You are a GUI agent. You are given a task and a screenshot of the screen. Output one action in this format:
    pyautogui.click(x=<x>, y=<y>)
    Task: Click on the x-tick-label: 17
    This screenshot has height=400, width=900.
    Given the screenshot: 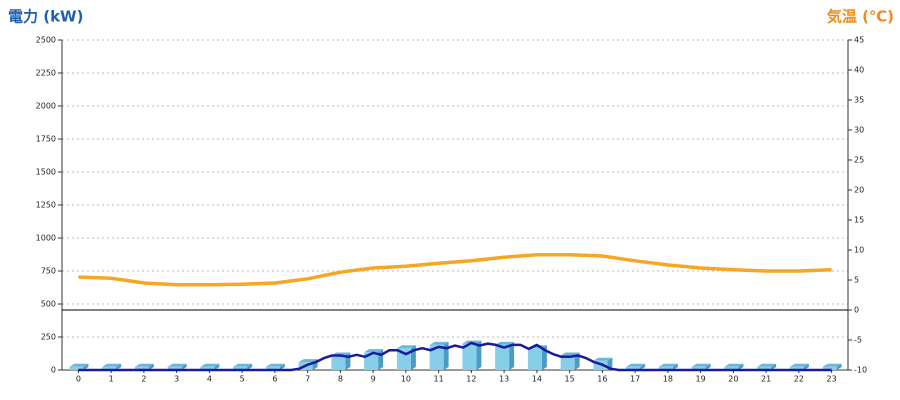 What is the action you would take?
    pyautogui.click(x=635, y=379)
    